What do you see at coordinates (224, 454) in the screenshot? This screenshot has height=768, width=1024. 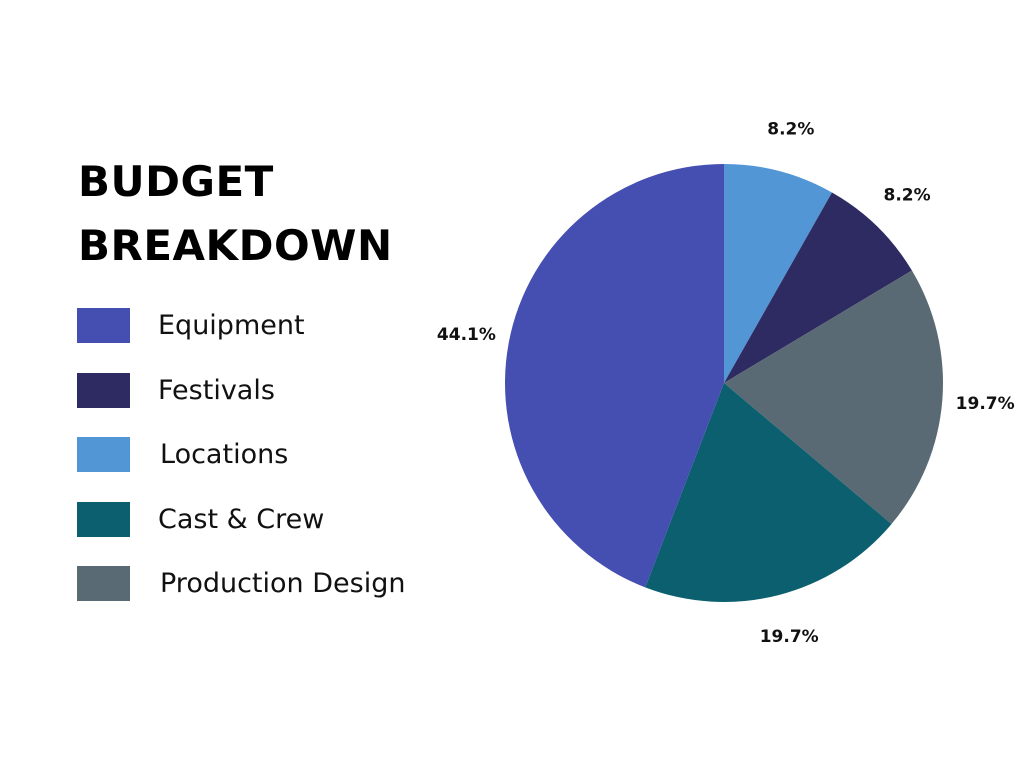 I see `legend-label-locations: Locations` at bounding box center [224, 454].